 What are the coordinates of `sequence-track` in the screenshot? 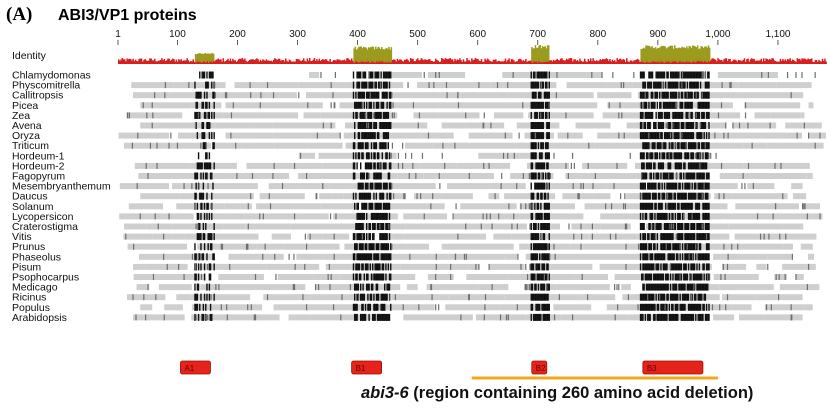 It's located at (473, 196).